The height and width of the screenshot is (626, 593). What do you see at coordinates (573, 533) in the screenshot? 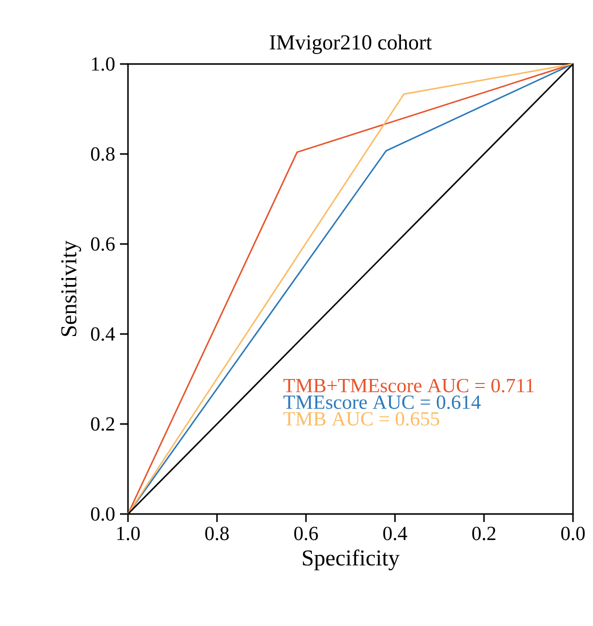
I see `x-tick-label: 0.0` at bounding box center [573, 533].